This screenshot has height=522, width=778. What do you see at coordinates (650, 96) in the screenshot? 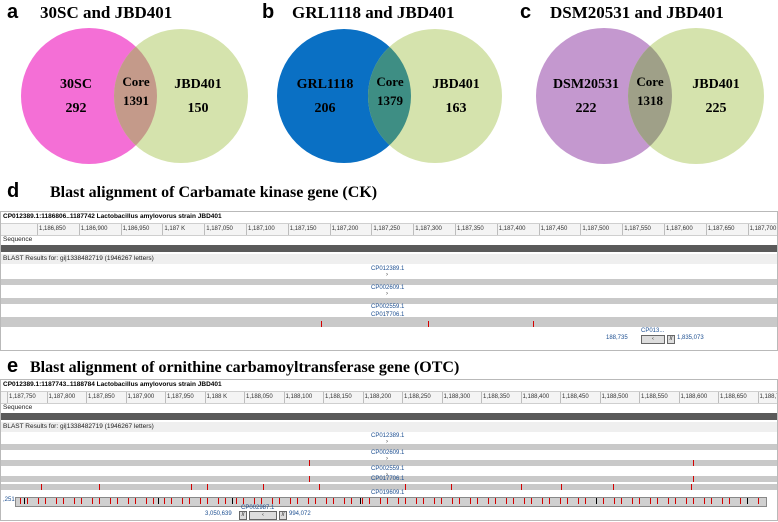
I see `venn-diagram-c: DSM20531 222 Core 1318 JBD401 225` at bounding box center [650, 96].